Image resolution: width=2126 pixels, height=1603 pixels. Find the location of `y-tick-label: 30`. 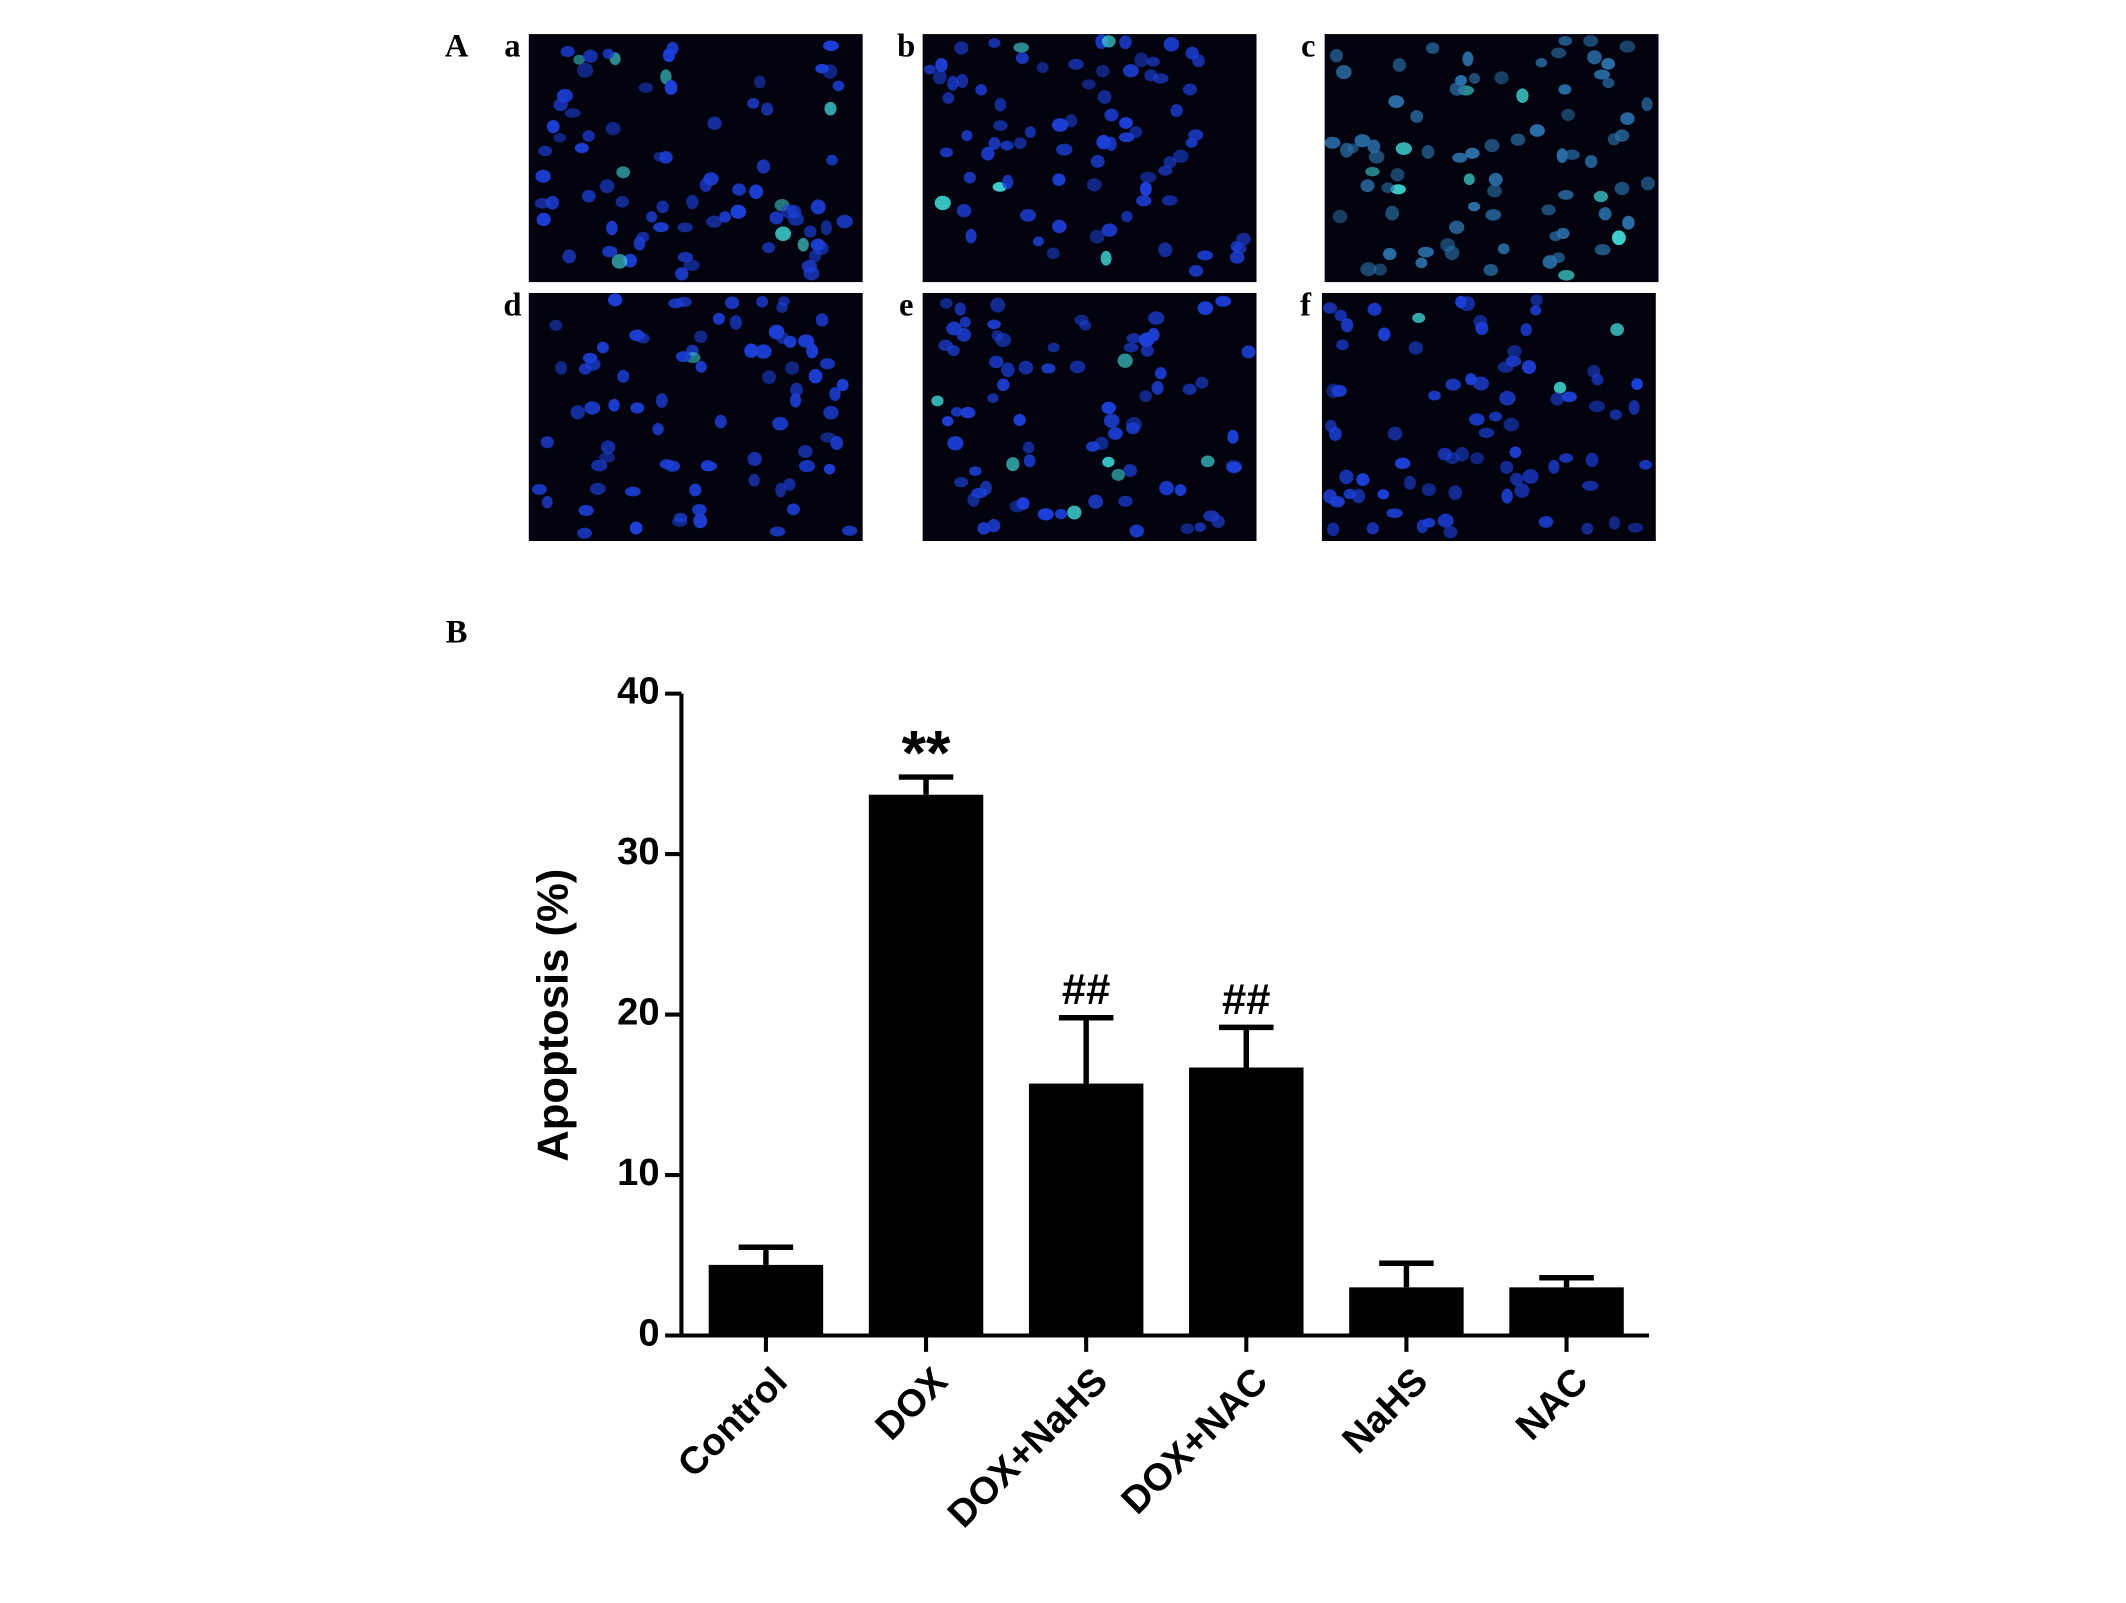

y-tick-label: 30 is located at coordinates (638, 851).